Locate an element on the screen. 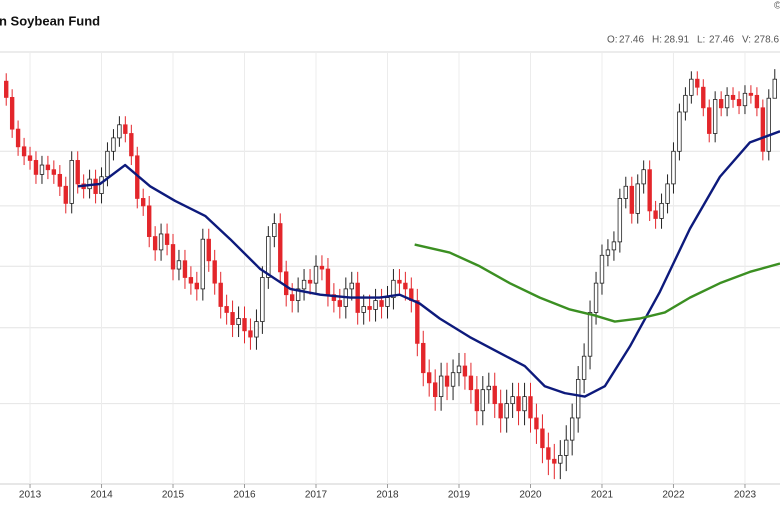  x-tick-label: 2017 is located at coordinates (316, 495).